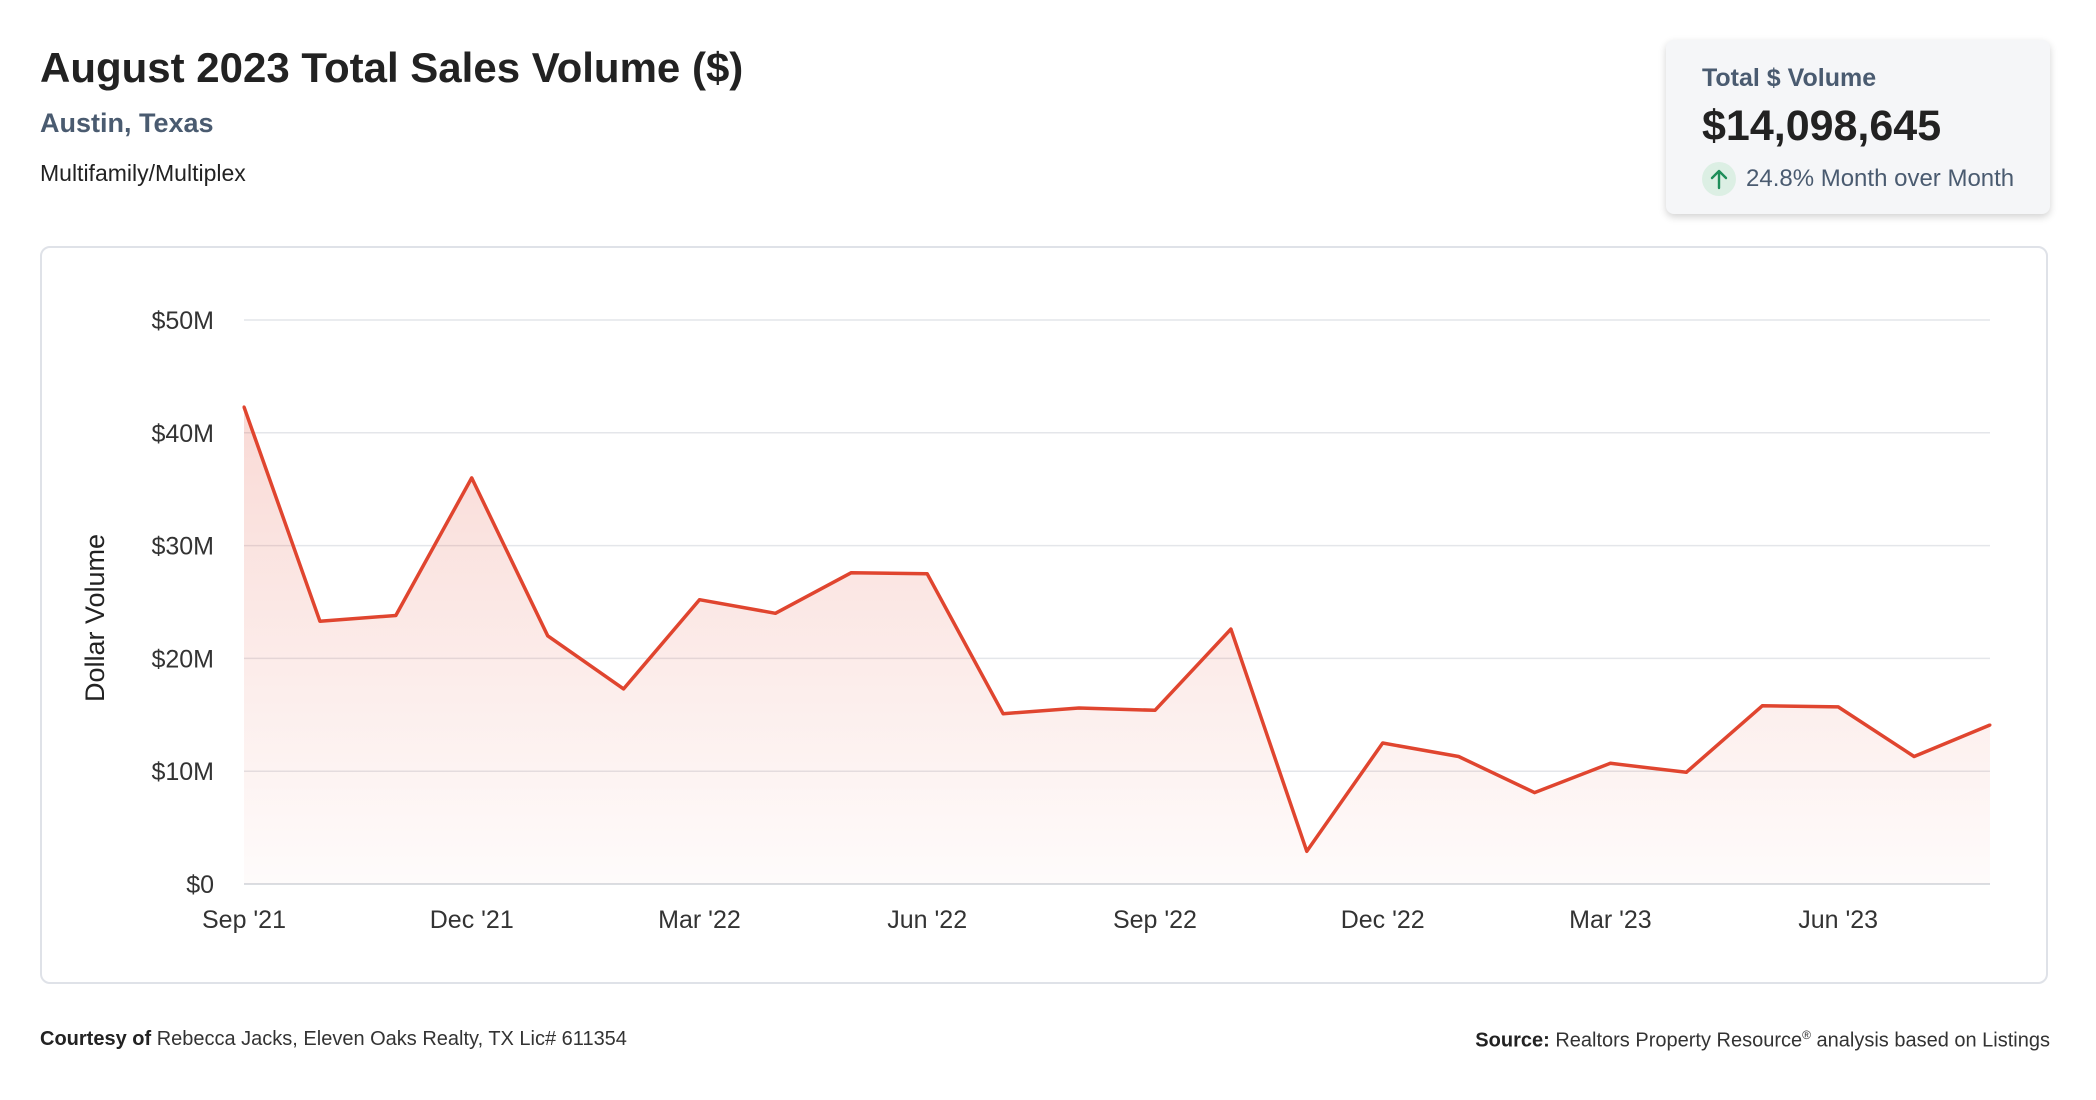 The image size is (2096, 1100). What do you see at coordinates (1155, 920) in the screenshot?
I see `x-tick-label: Sep '22` at bounding box center [1155, 920].